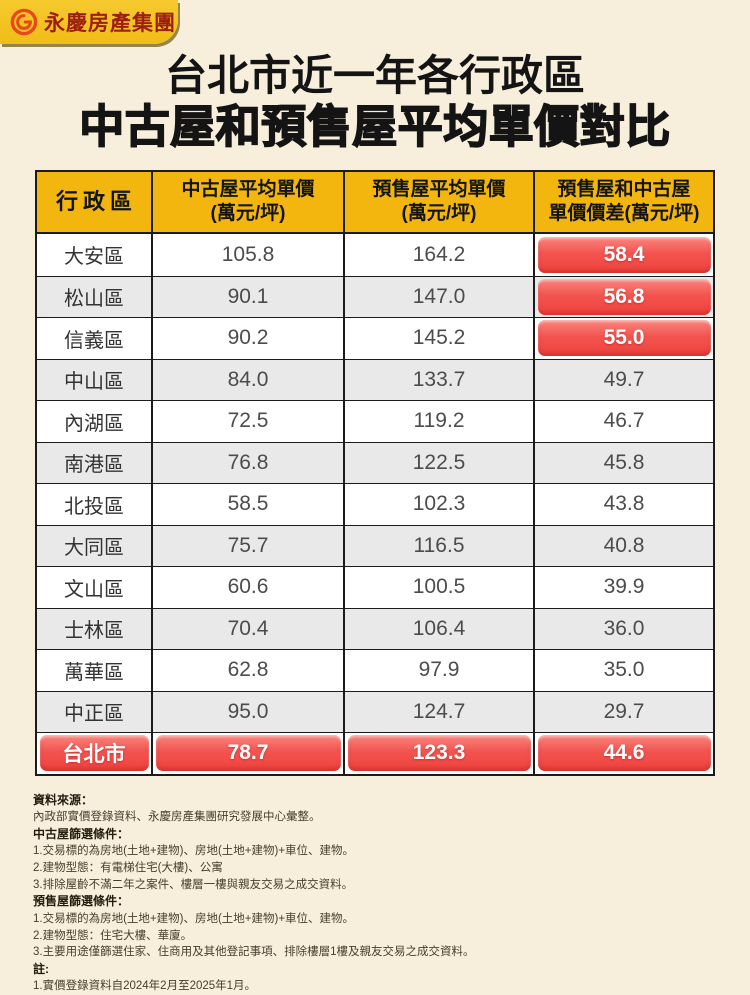 This screenshot has height=995, width=750. What do you see at coordinates (624, 587) in the screenshot?
I see `diff-cell: 39.9` at bounding box center [624, 587].